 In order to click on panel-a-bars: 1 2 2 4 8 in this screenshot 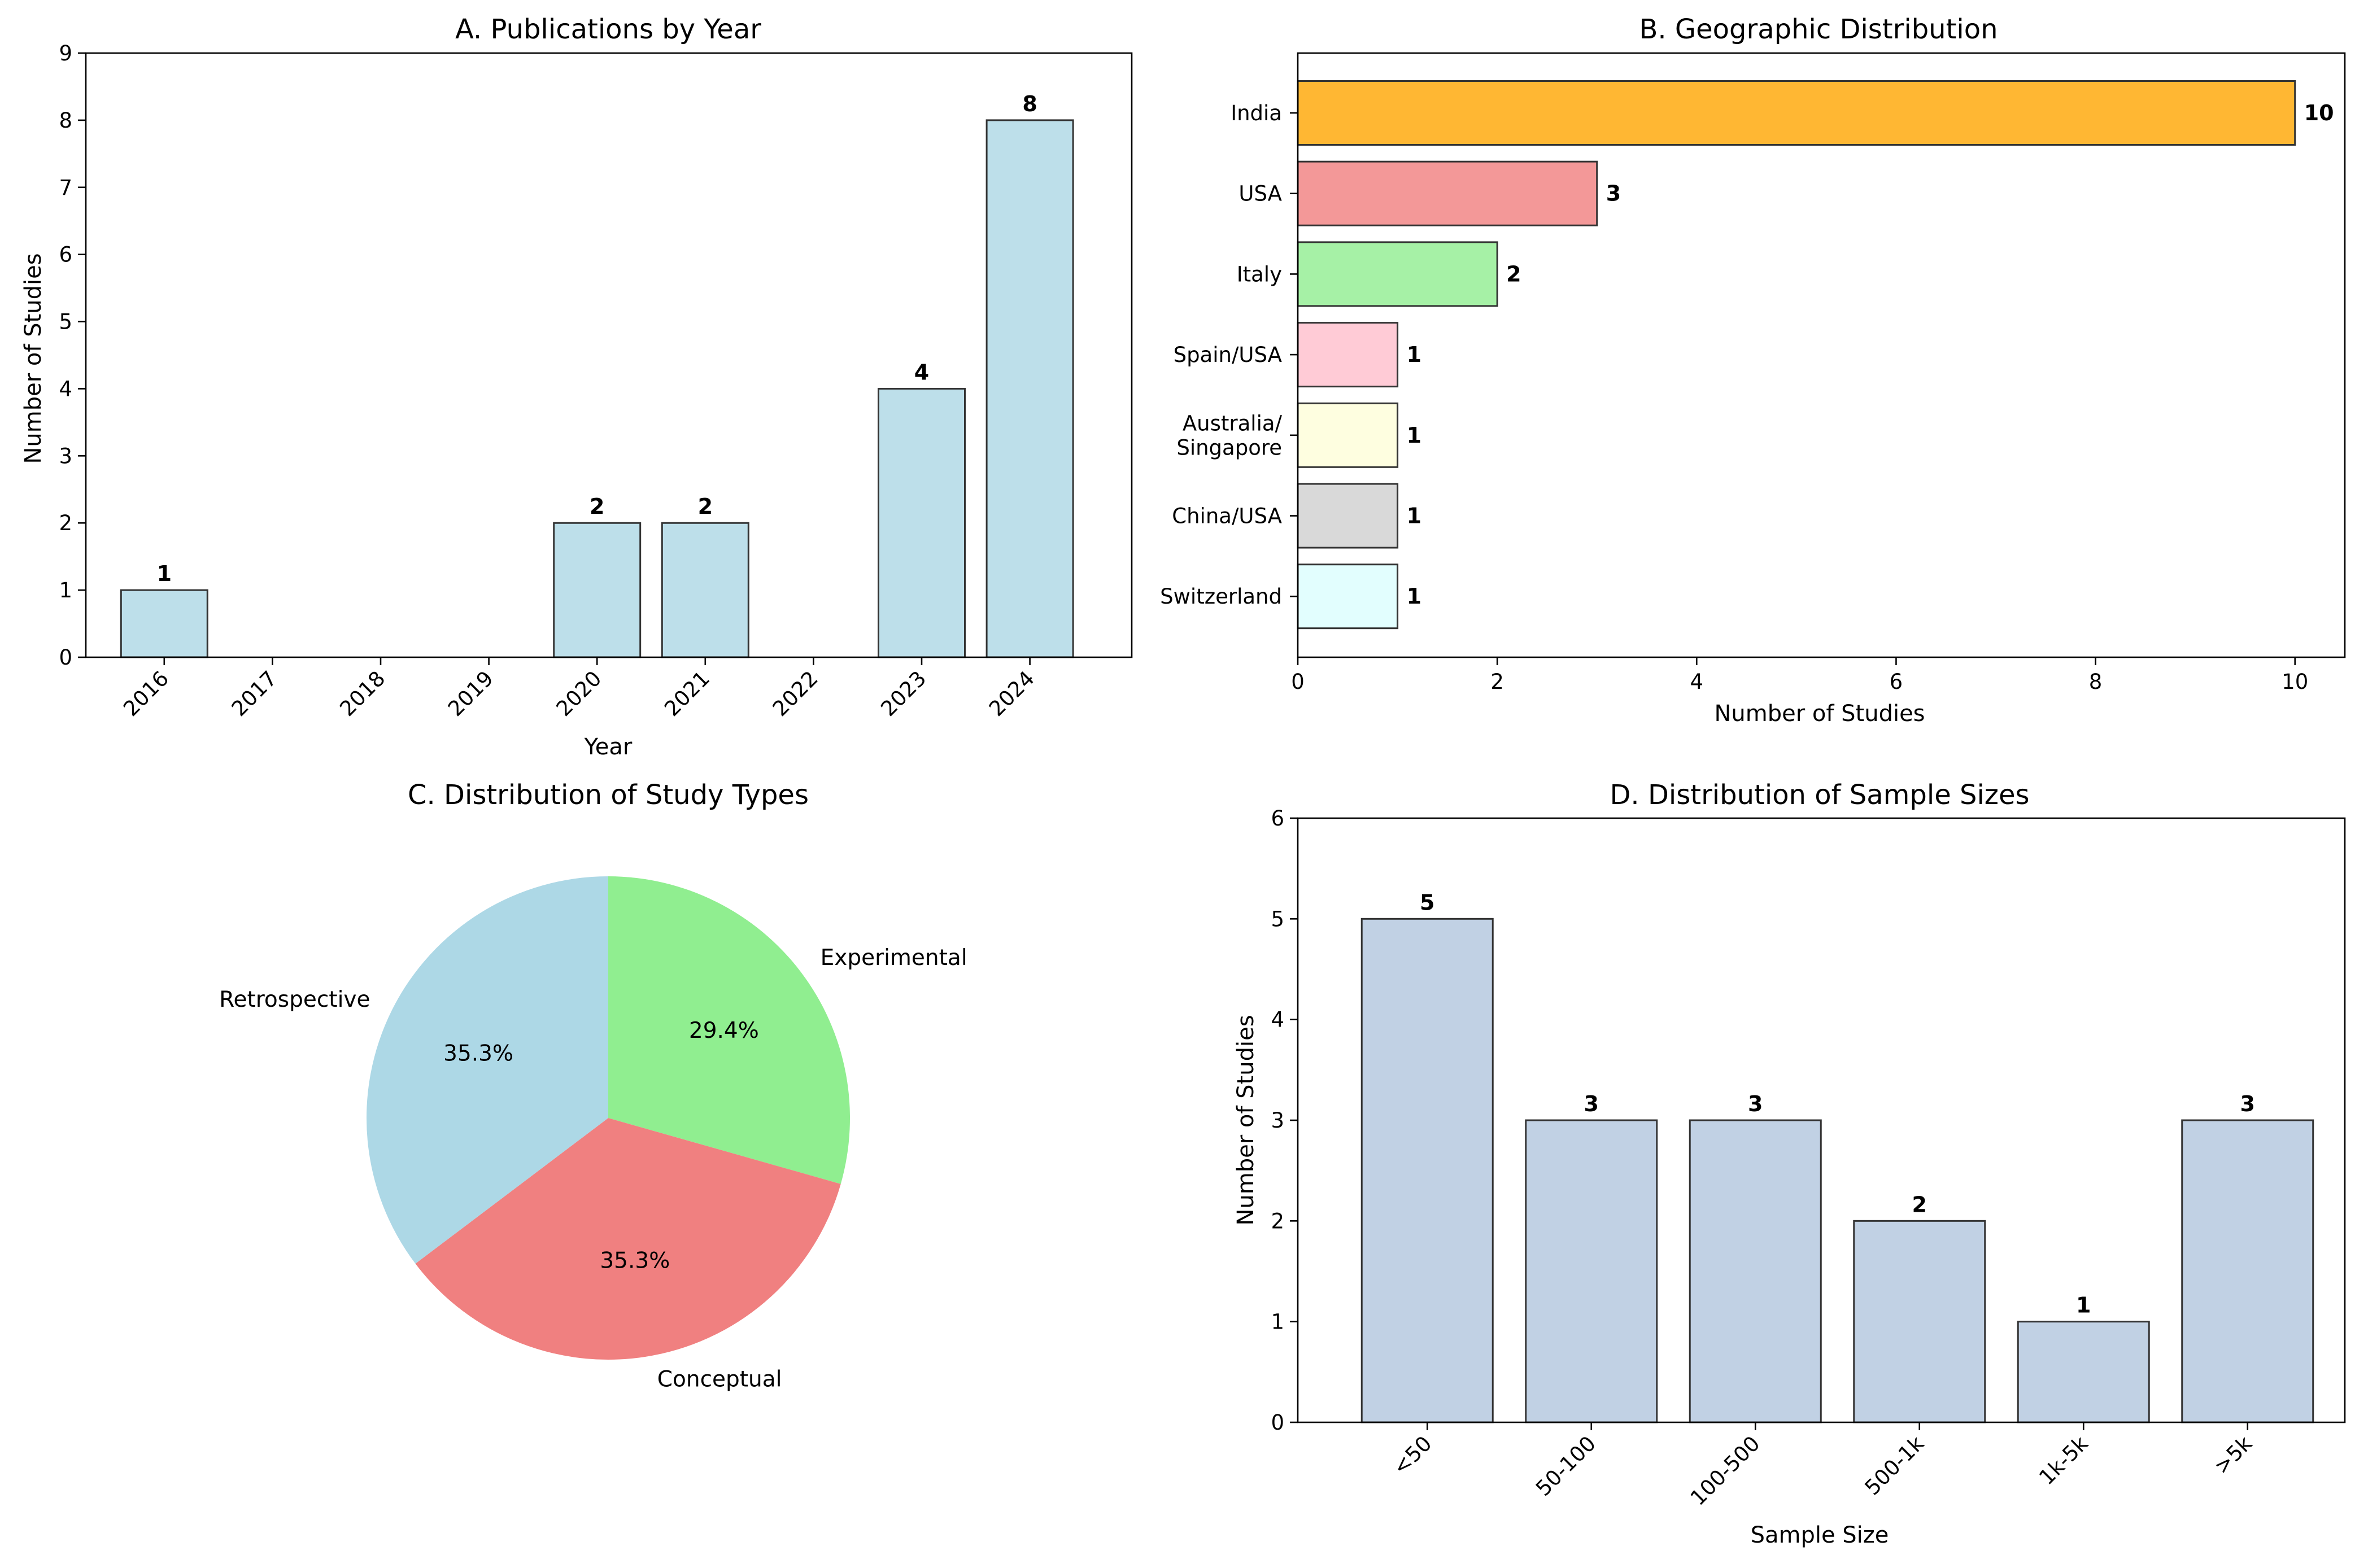, I will do `click(597, 374)`.